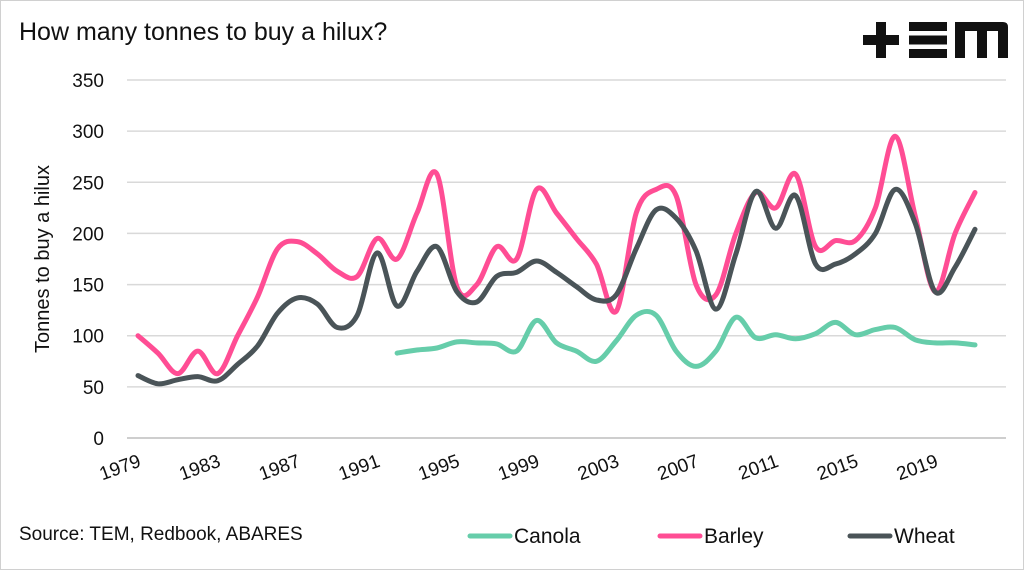 Image resolution: width=1024 pixels, height=570 pixels. Describe the element at coordinates (120, 468) in the screenshot. I see `x-tick-label: 1979` at that location.